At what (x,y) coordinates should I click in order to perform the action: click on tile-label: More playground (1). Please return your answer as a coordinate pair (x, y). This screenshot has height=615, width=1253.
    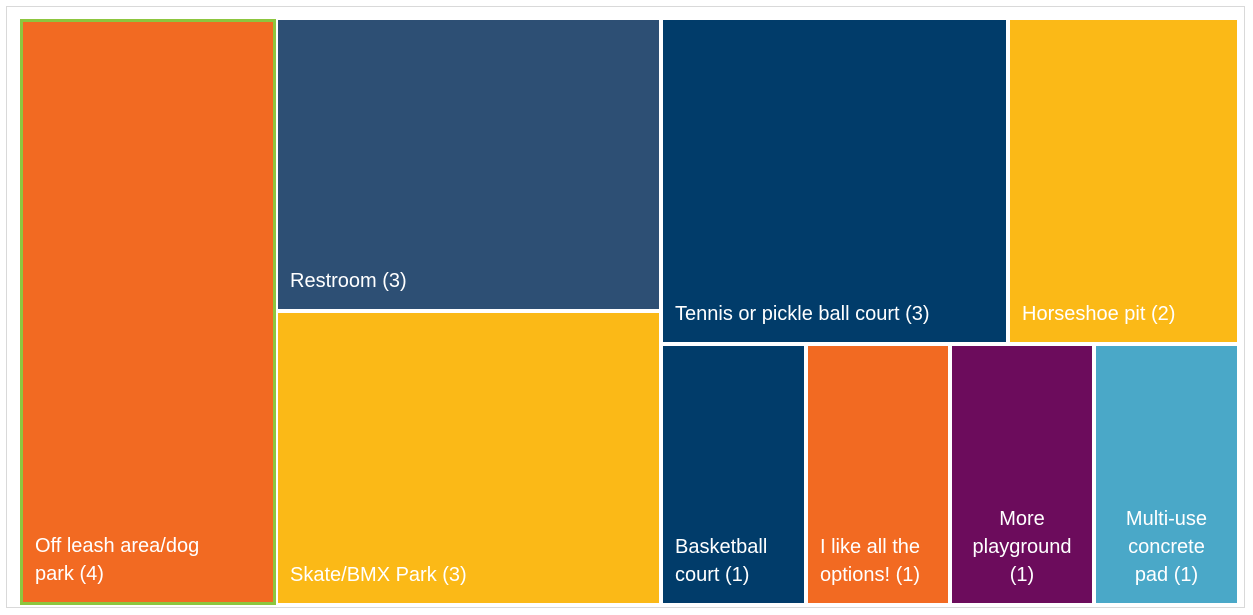
    Looking at the image, I should click on (1022, 547).